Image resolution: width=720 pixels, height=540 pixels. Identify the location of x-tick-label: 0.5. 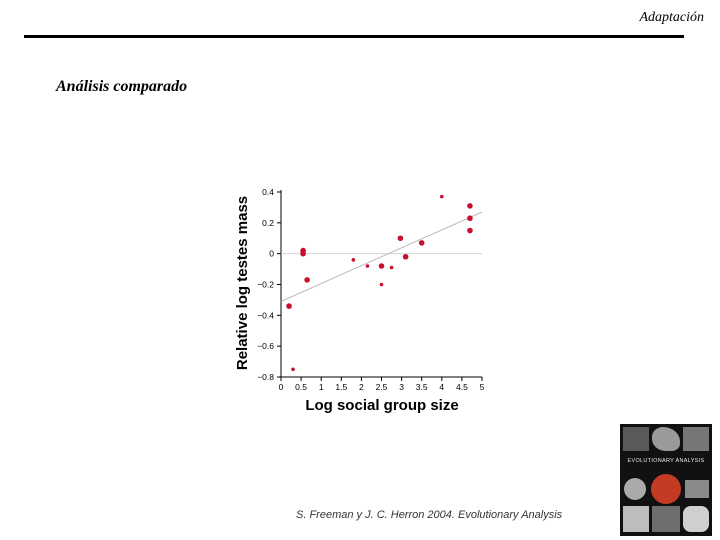
(301, 387).